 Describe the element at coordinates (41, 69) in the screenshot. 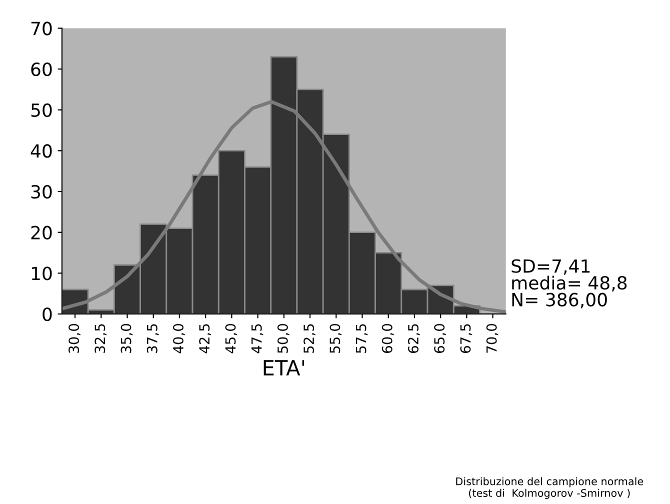

I see `y-tick-label: 60` at that location.